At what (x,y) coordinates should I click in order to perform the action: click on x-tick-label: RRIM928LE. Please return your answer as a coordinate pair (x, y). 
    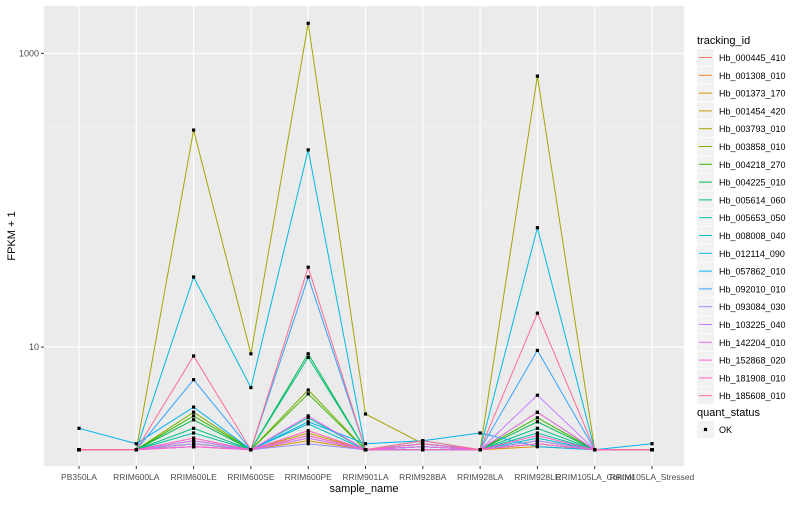
    Looking at the image, I should click on (537, 477).